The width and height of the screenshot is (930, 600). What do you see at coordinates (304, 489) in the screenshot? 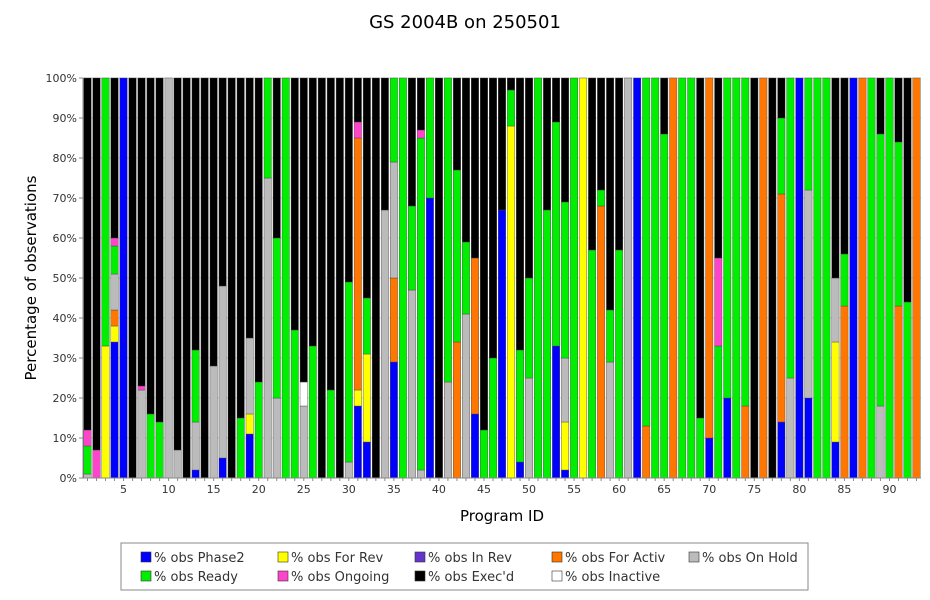
I see `x-tick-label: 25` at bounding box center [304, 489].